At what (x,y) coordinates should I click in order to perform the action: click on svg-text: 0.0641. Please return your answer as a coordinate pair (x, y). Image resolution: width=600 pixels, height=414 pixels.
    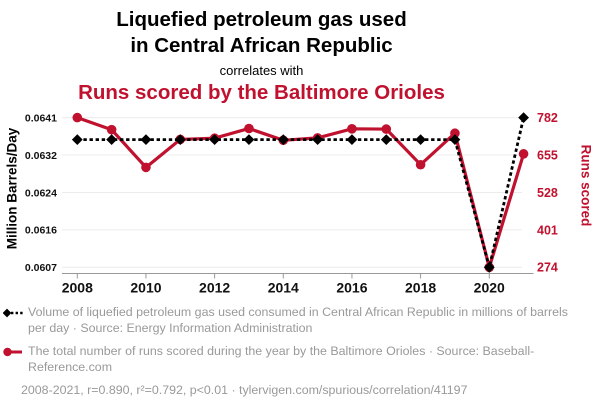
    Looking at the image, I should click on (41, 118).